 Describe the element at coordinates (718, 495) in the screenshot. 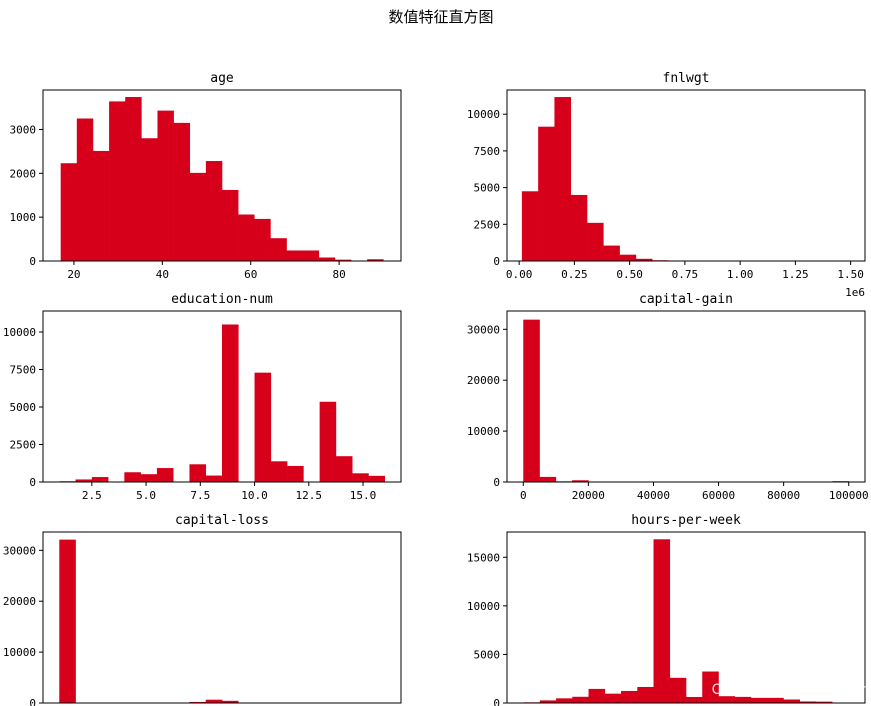

I see `x-tick-label: 60000` at that location.